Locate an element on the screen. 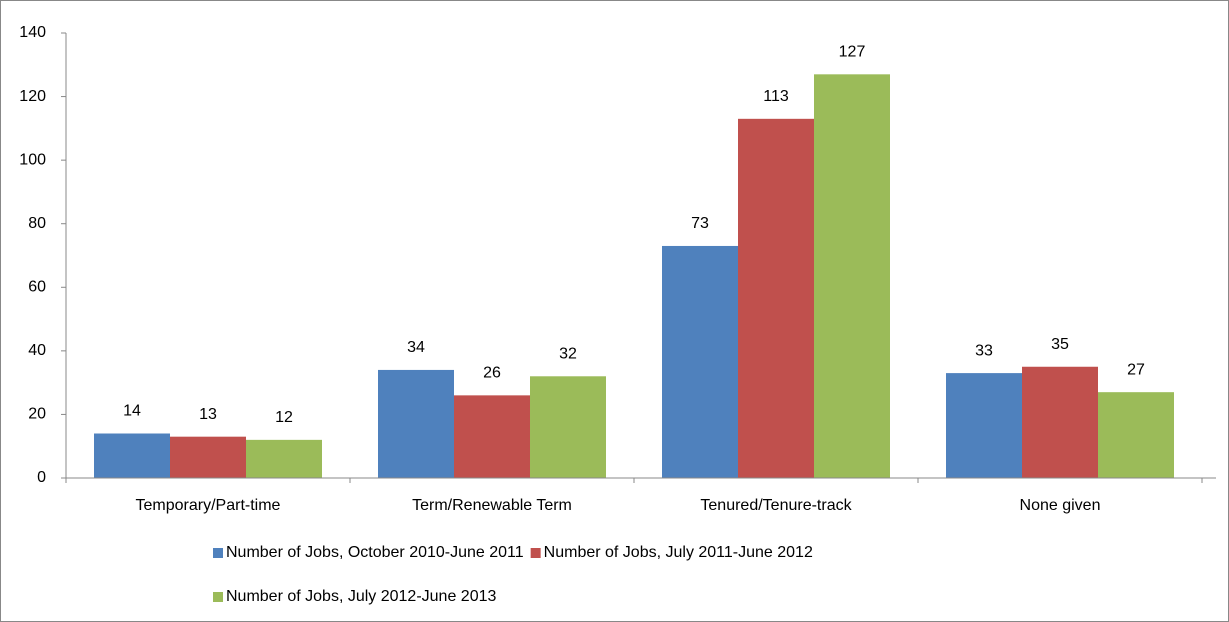  data-label: 34 is located at coordinates (416, 347).